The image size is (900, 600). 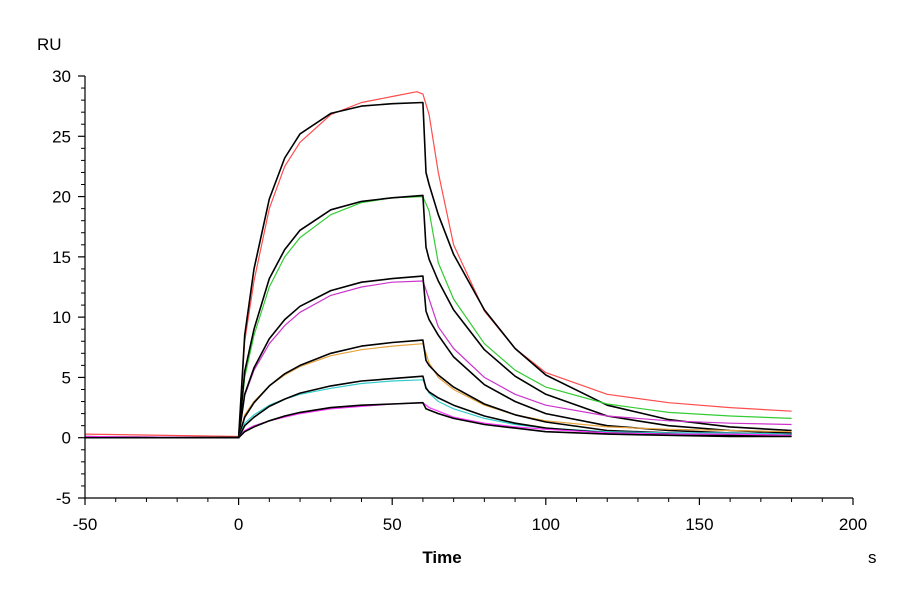 What do you see at coordinates (61, 197) in the screenshot?
I see `y-tick-label: 20` at bounding box center [61, 197].